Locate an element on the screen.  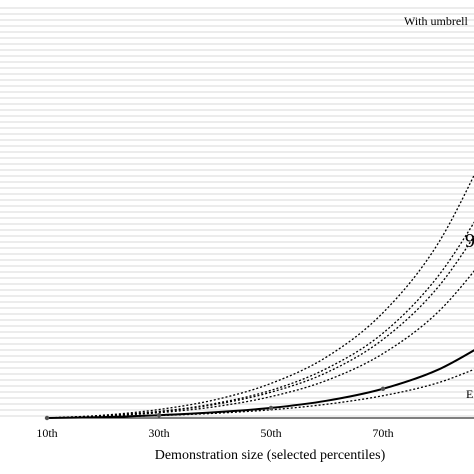
annotation-bottom-right: E is located at coordinates (469, 394).